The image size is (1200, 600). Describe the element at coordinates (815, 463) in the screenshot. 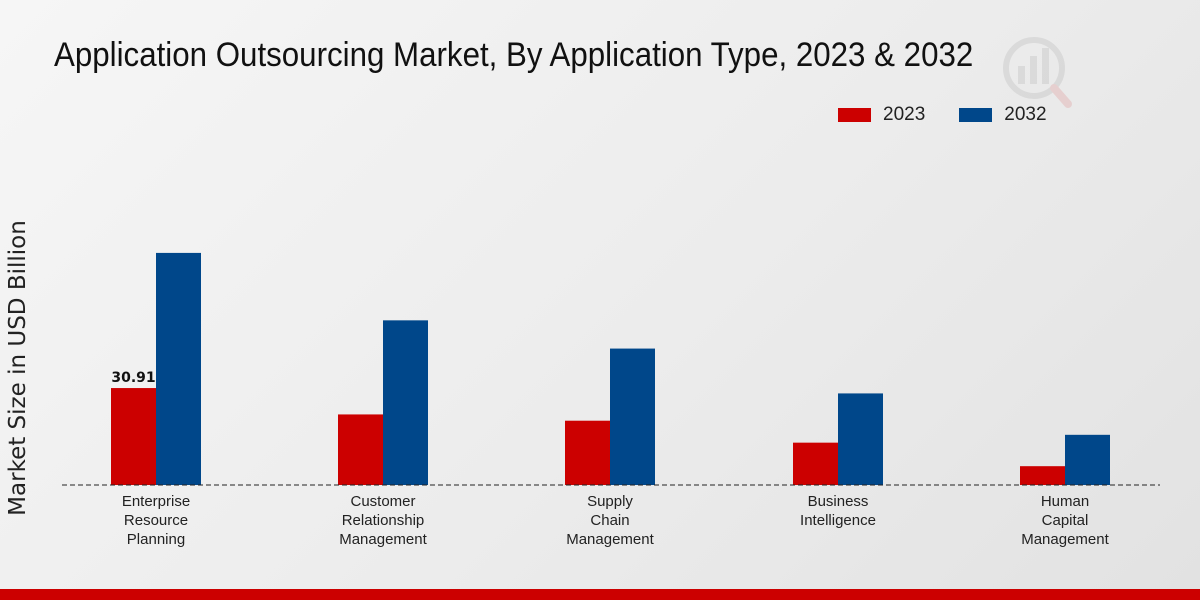

I see `bar-2023-business-intelligence` at that location.